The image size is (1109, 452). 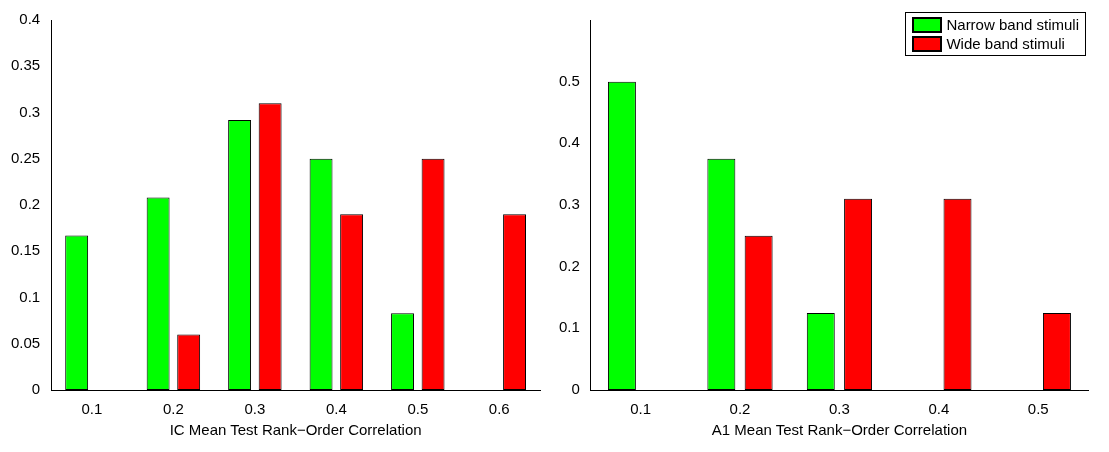 I want to click on x-axis-title: IC Mean Test Rank−Order Correlation, so click(x=295, y=430).